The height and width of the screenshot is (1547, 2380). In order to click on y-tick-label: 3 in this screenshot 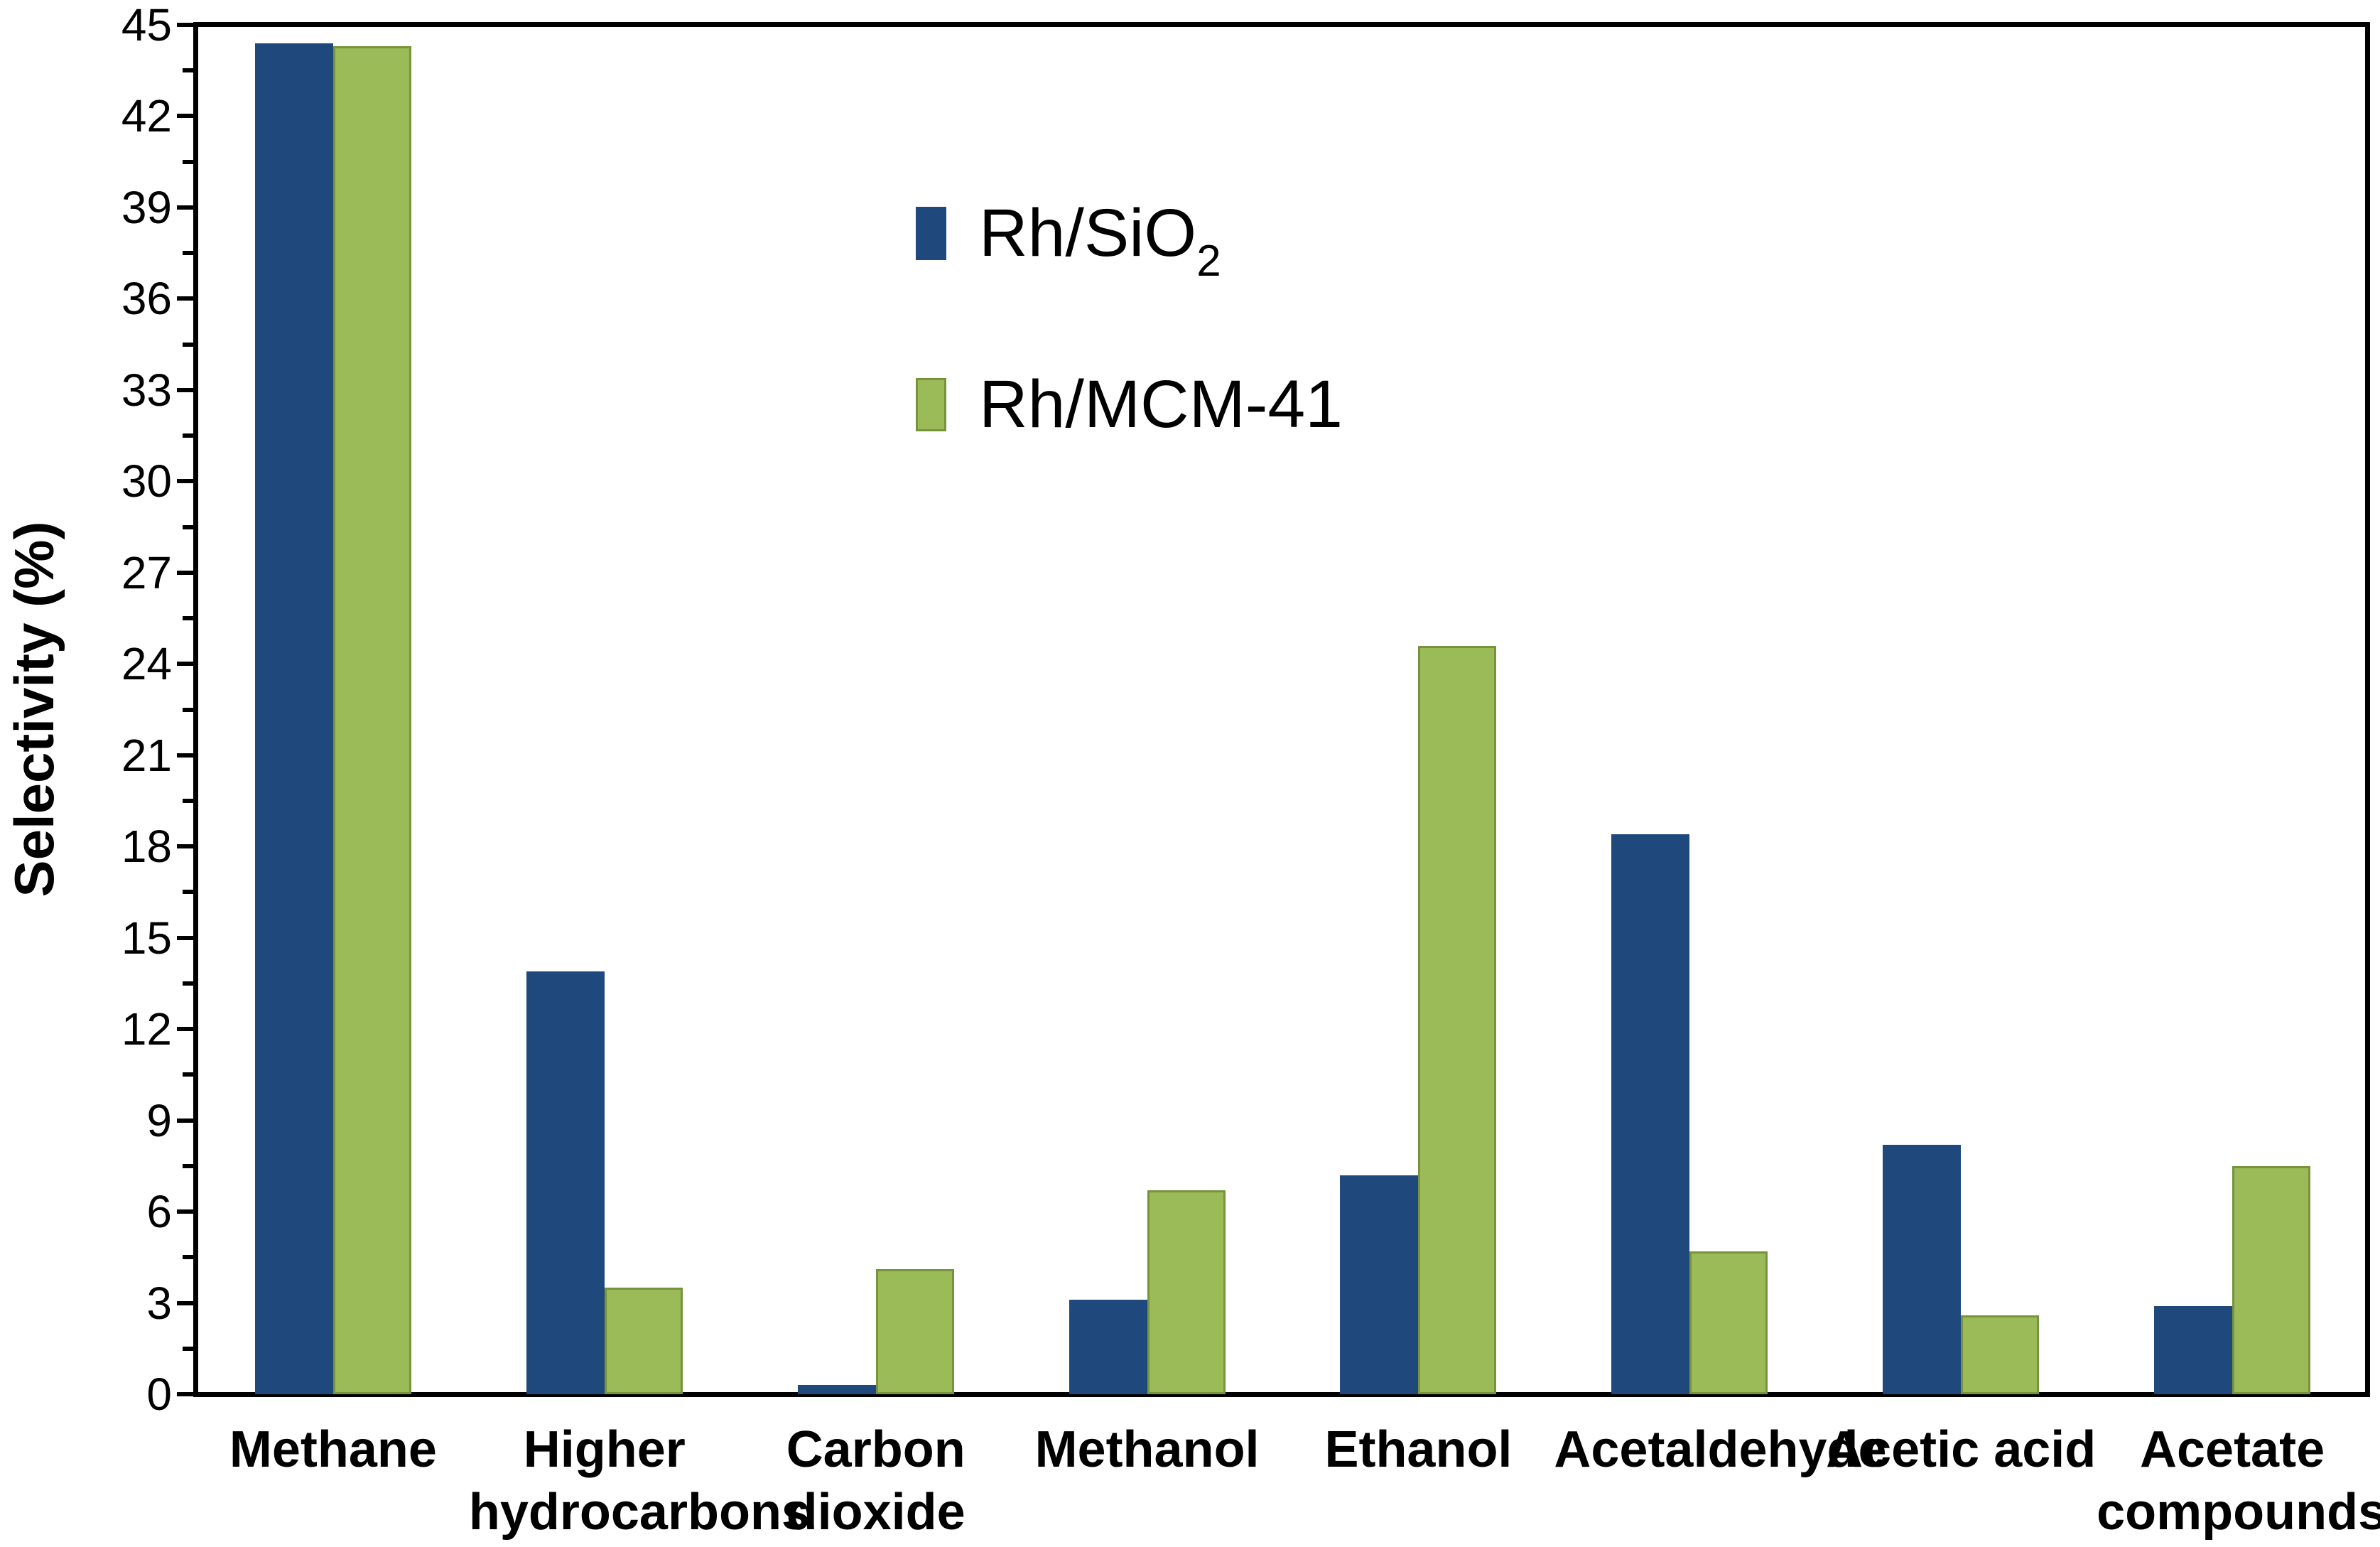, I will do `click(159, 1303)`.